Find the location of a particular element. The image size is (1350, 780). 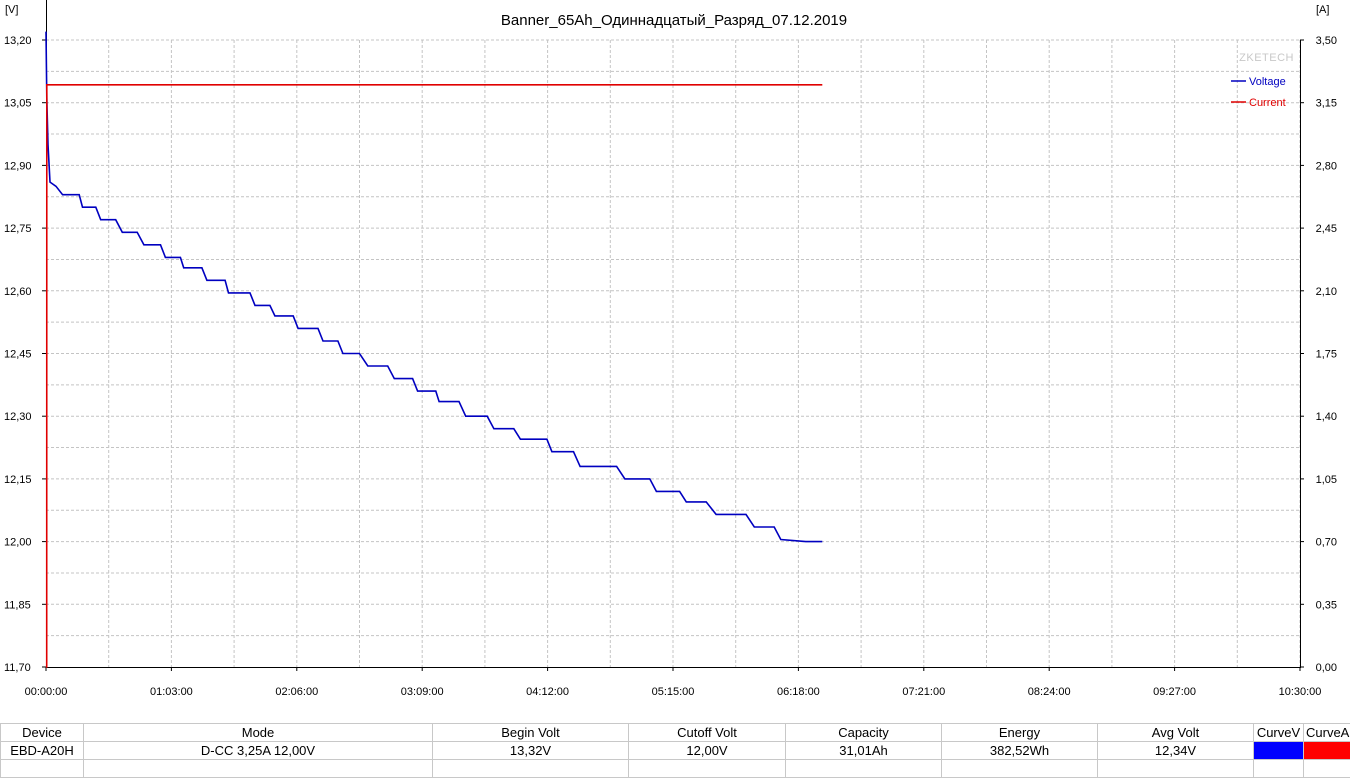

y-left-tick-label: 13,05 is located at coordinates (18, 104).